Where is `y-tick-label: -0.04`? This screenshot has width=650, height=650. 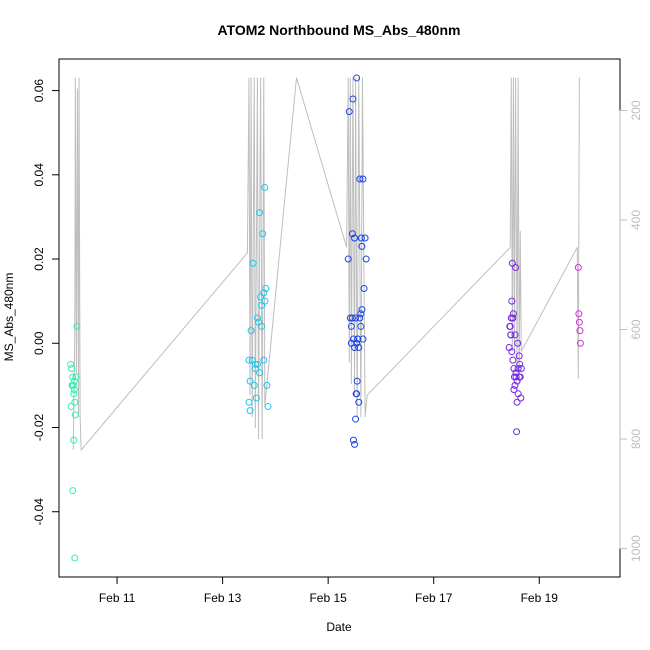
y-tick-label: -0.04 is located at coordinates (39, 512).